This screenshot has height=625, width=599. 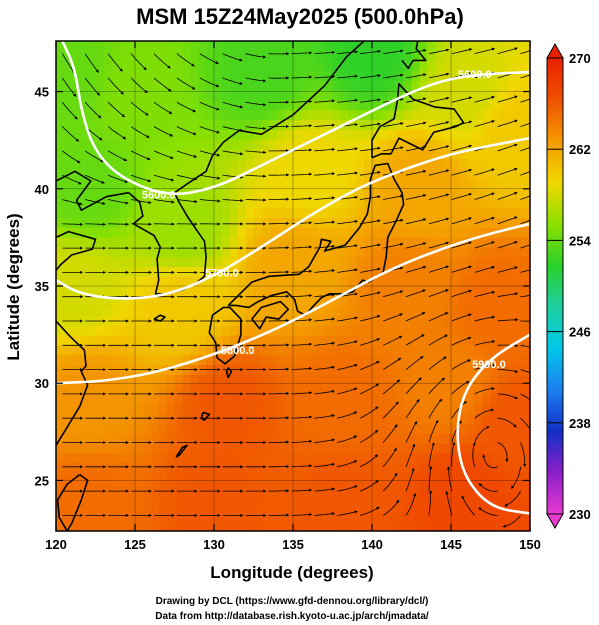 I want to click on coast-taiwan, so click(x=72, y=502).